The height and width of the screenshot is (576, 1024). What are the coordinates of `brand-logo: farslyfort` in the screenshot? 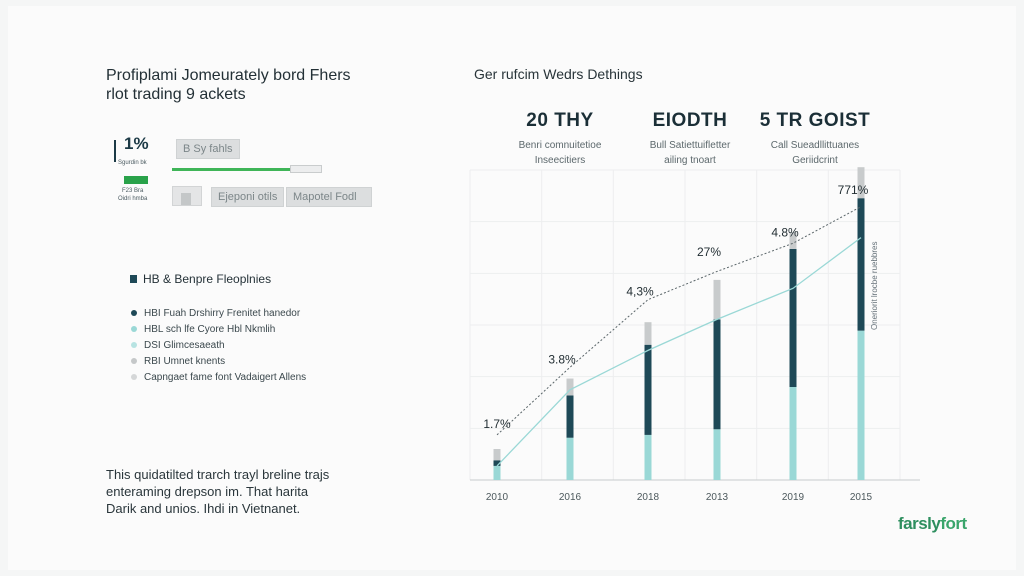 It's located at (932, 524).